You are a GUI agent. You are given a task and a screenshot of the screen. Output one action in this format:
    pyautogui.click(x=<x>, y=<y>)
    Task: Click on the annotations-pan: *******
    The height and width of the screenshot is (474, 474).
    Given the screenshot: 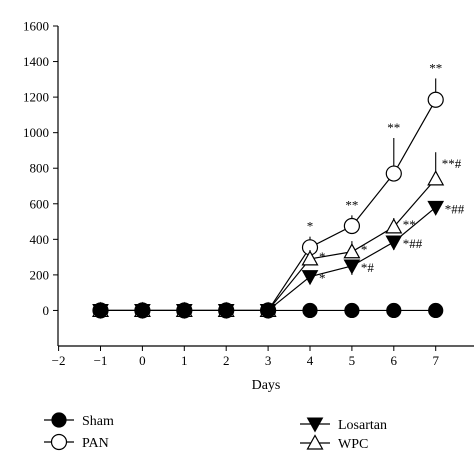 What is the action you would take?
    pyautogui.click(x=374, y=146)
    